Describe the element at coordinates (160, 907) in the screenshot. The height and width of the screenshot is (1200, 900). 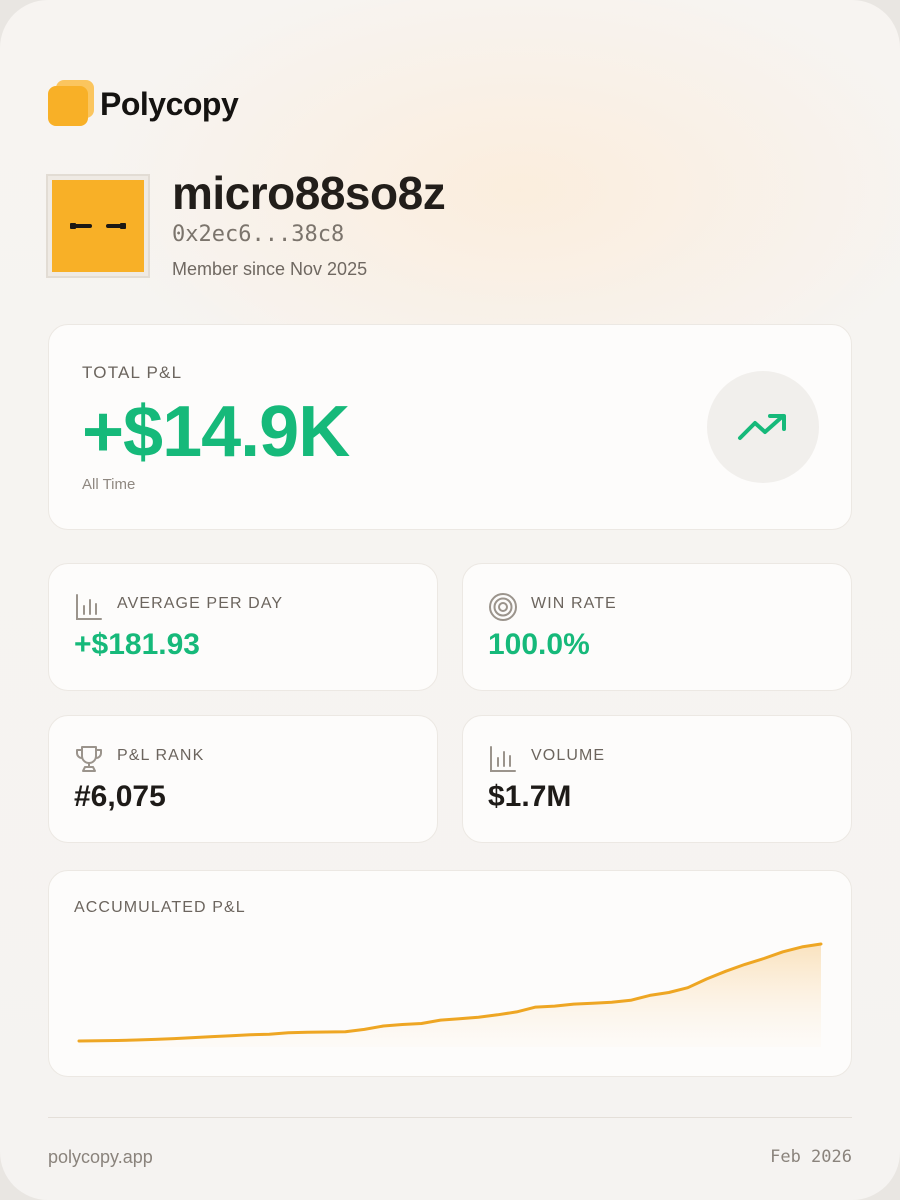
I see `chart-title: ACCUMULATED P&L` at that location.